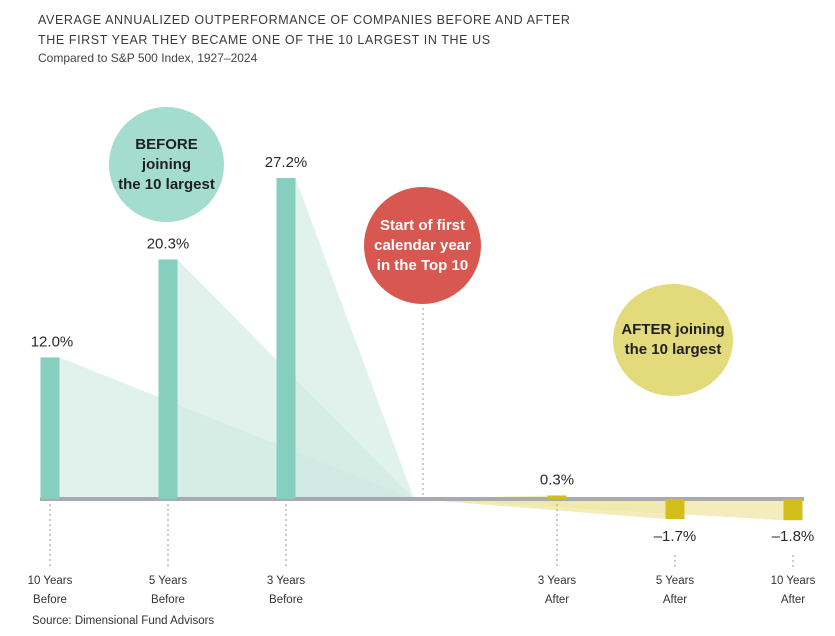 This screenshot has height=636, width=835. Describe the element at coordinates (168, 581) in the screenshot. I see `category-label-line1-2: 5 Years` at that location.